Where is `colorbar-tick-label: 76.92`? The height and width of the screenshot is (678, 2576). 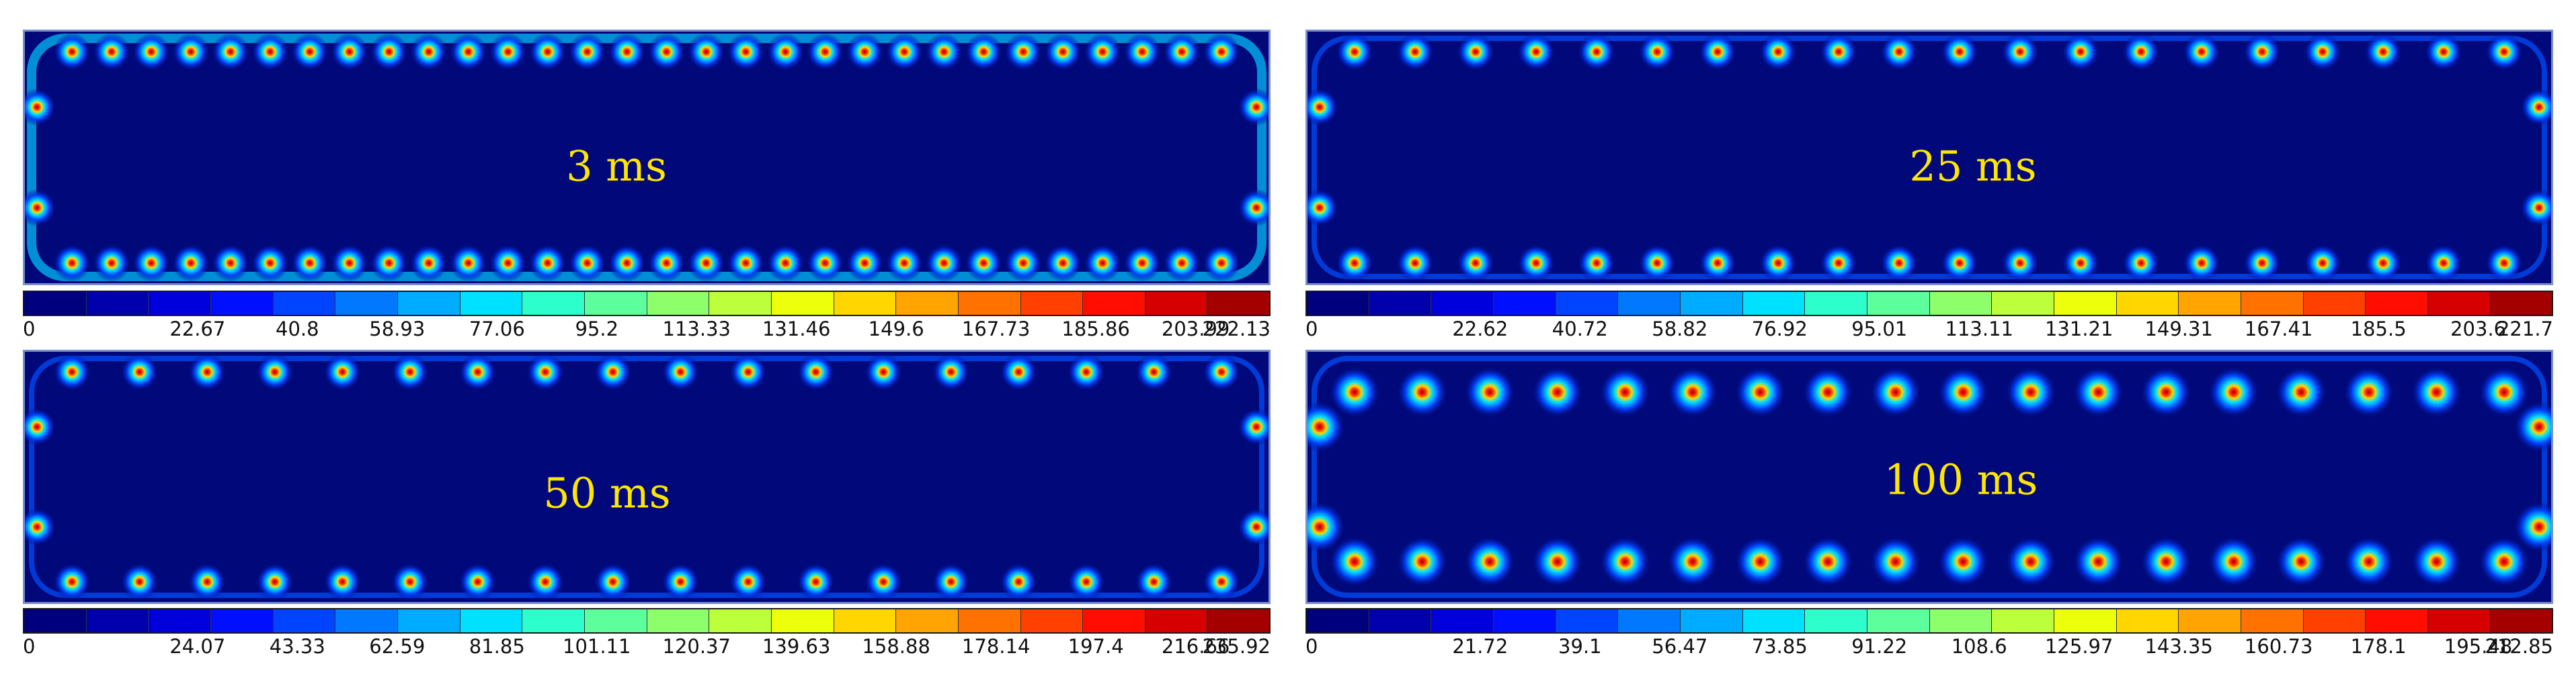 colorbar-tick-label: 76.92 is located at coordinates (1779, 329).